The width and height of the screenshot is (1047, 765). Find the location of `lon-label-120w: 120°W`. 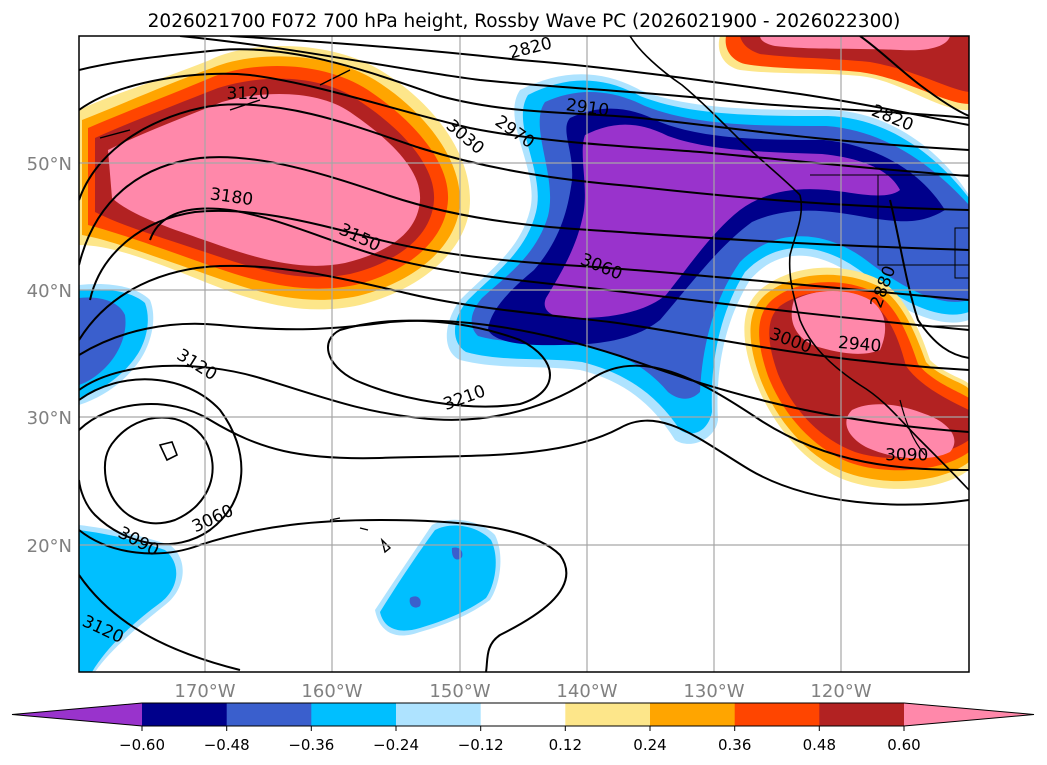

lon-label-120w: 120°W is located at coordinates (840, 691).